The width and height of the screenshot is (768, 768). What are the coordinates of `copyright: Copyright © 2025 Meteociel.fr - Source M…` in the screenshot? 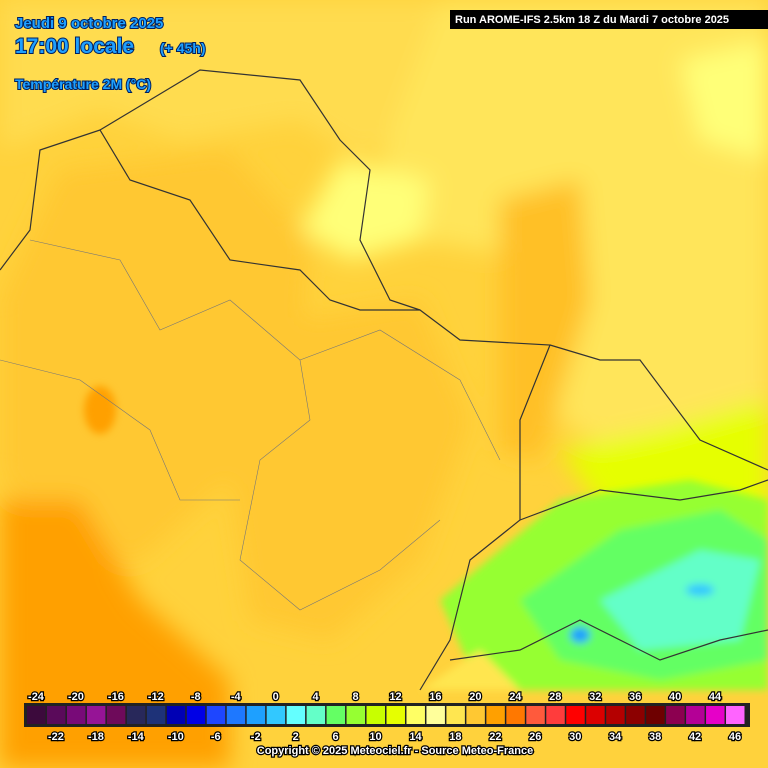 It's located at (395, 751).